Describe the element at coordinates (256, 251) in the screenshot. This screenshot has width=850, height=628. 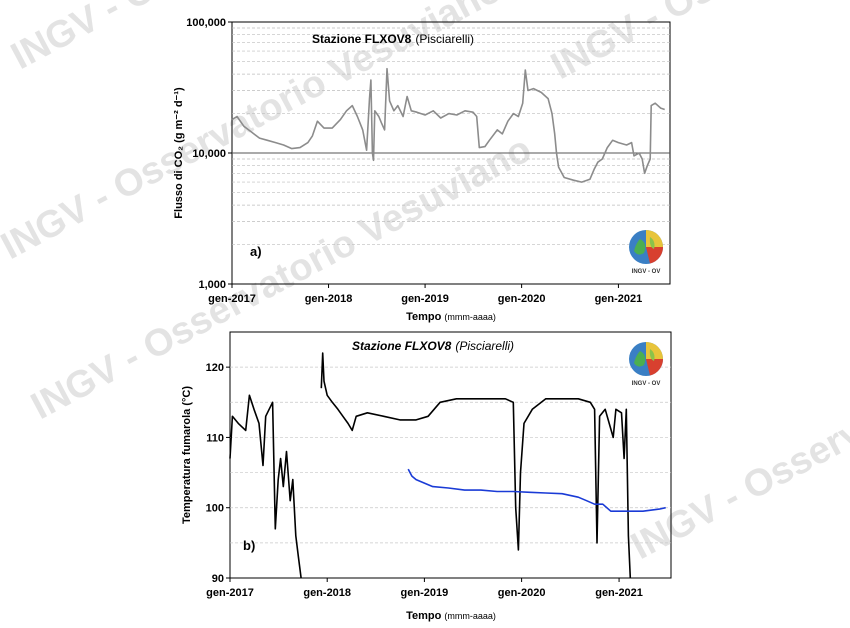
I see `panel-label-a: a)` at that location.